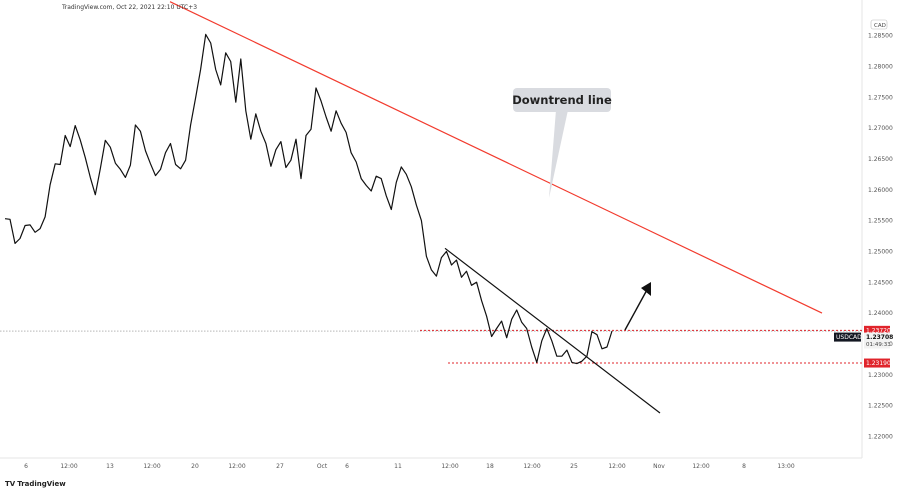 The image size is (900, 499). I want to click on x-tick-label: 20, so click(195, 466).